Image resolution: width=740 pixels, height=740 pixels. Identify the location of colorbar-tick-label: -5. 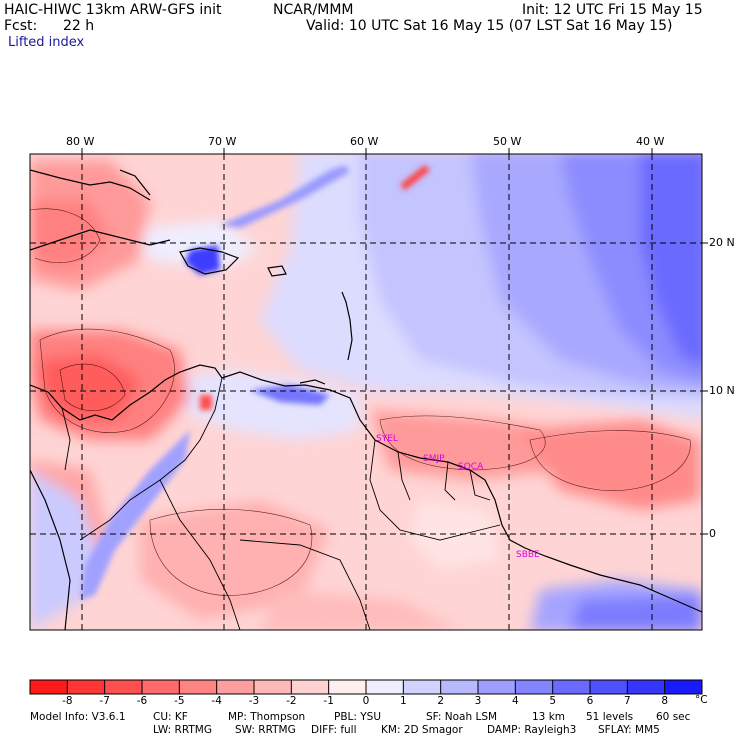
(179, 701).